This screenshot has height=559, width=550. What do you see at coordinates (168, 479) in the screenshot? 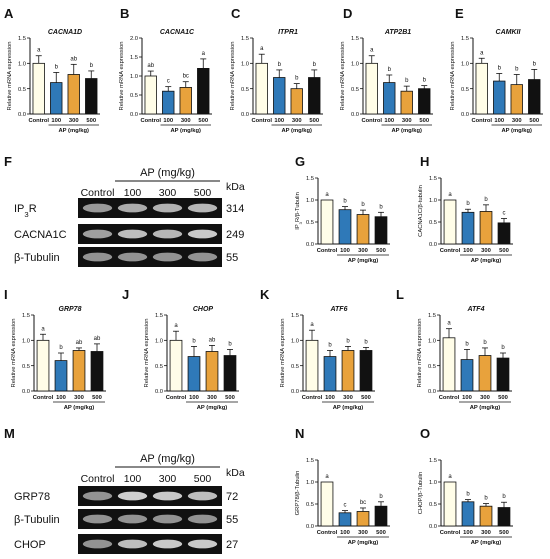
I see `blot-lane-label: 300` at bounding box center [168, 479].